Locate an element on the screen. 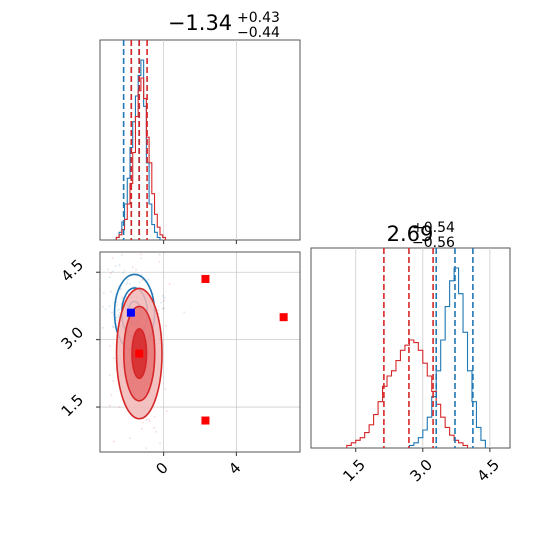  joint-y-tick-label: 4.5 is located at coordinates (73, 271).